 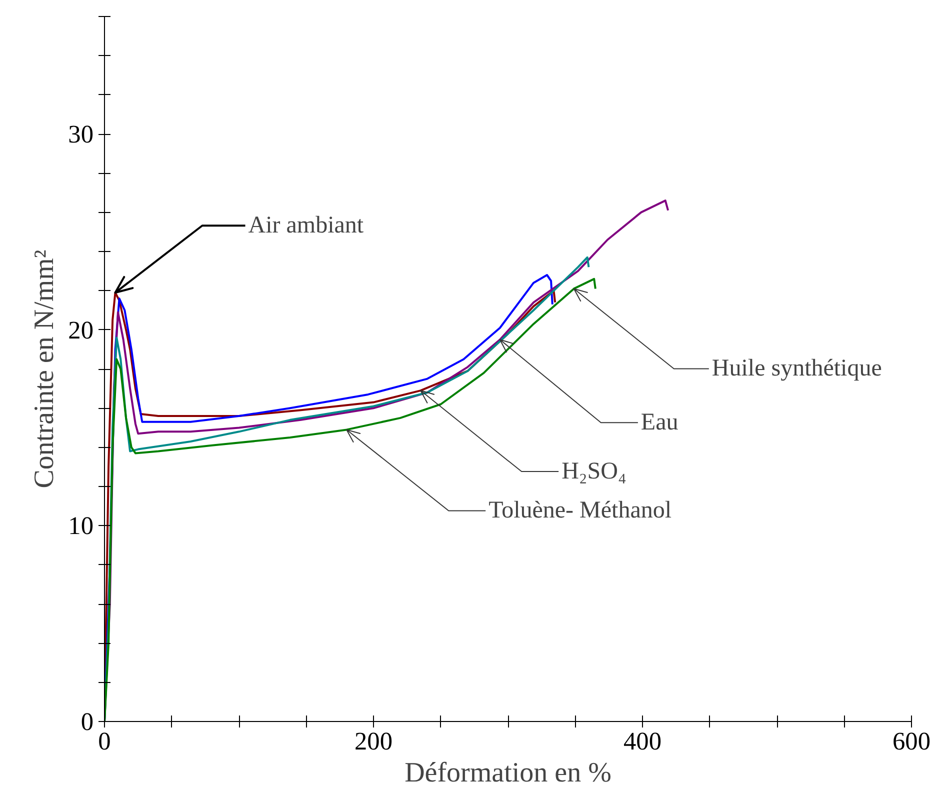 What do you see at coordinates (580, 511) in the screenshot?
I see `annotation: Toluène- Méthanol` at bounding box center [580, 511].